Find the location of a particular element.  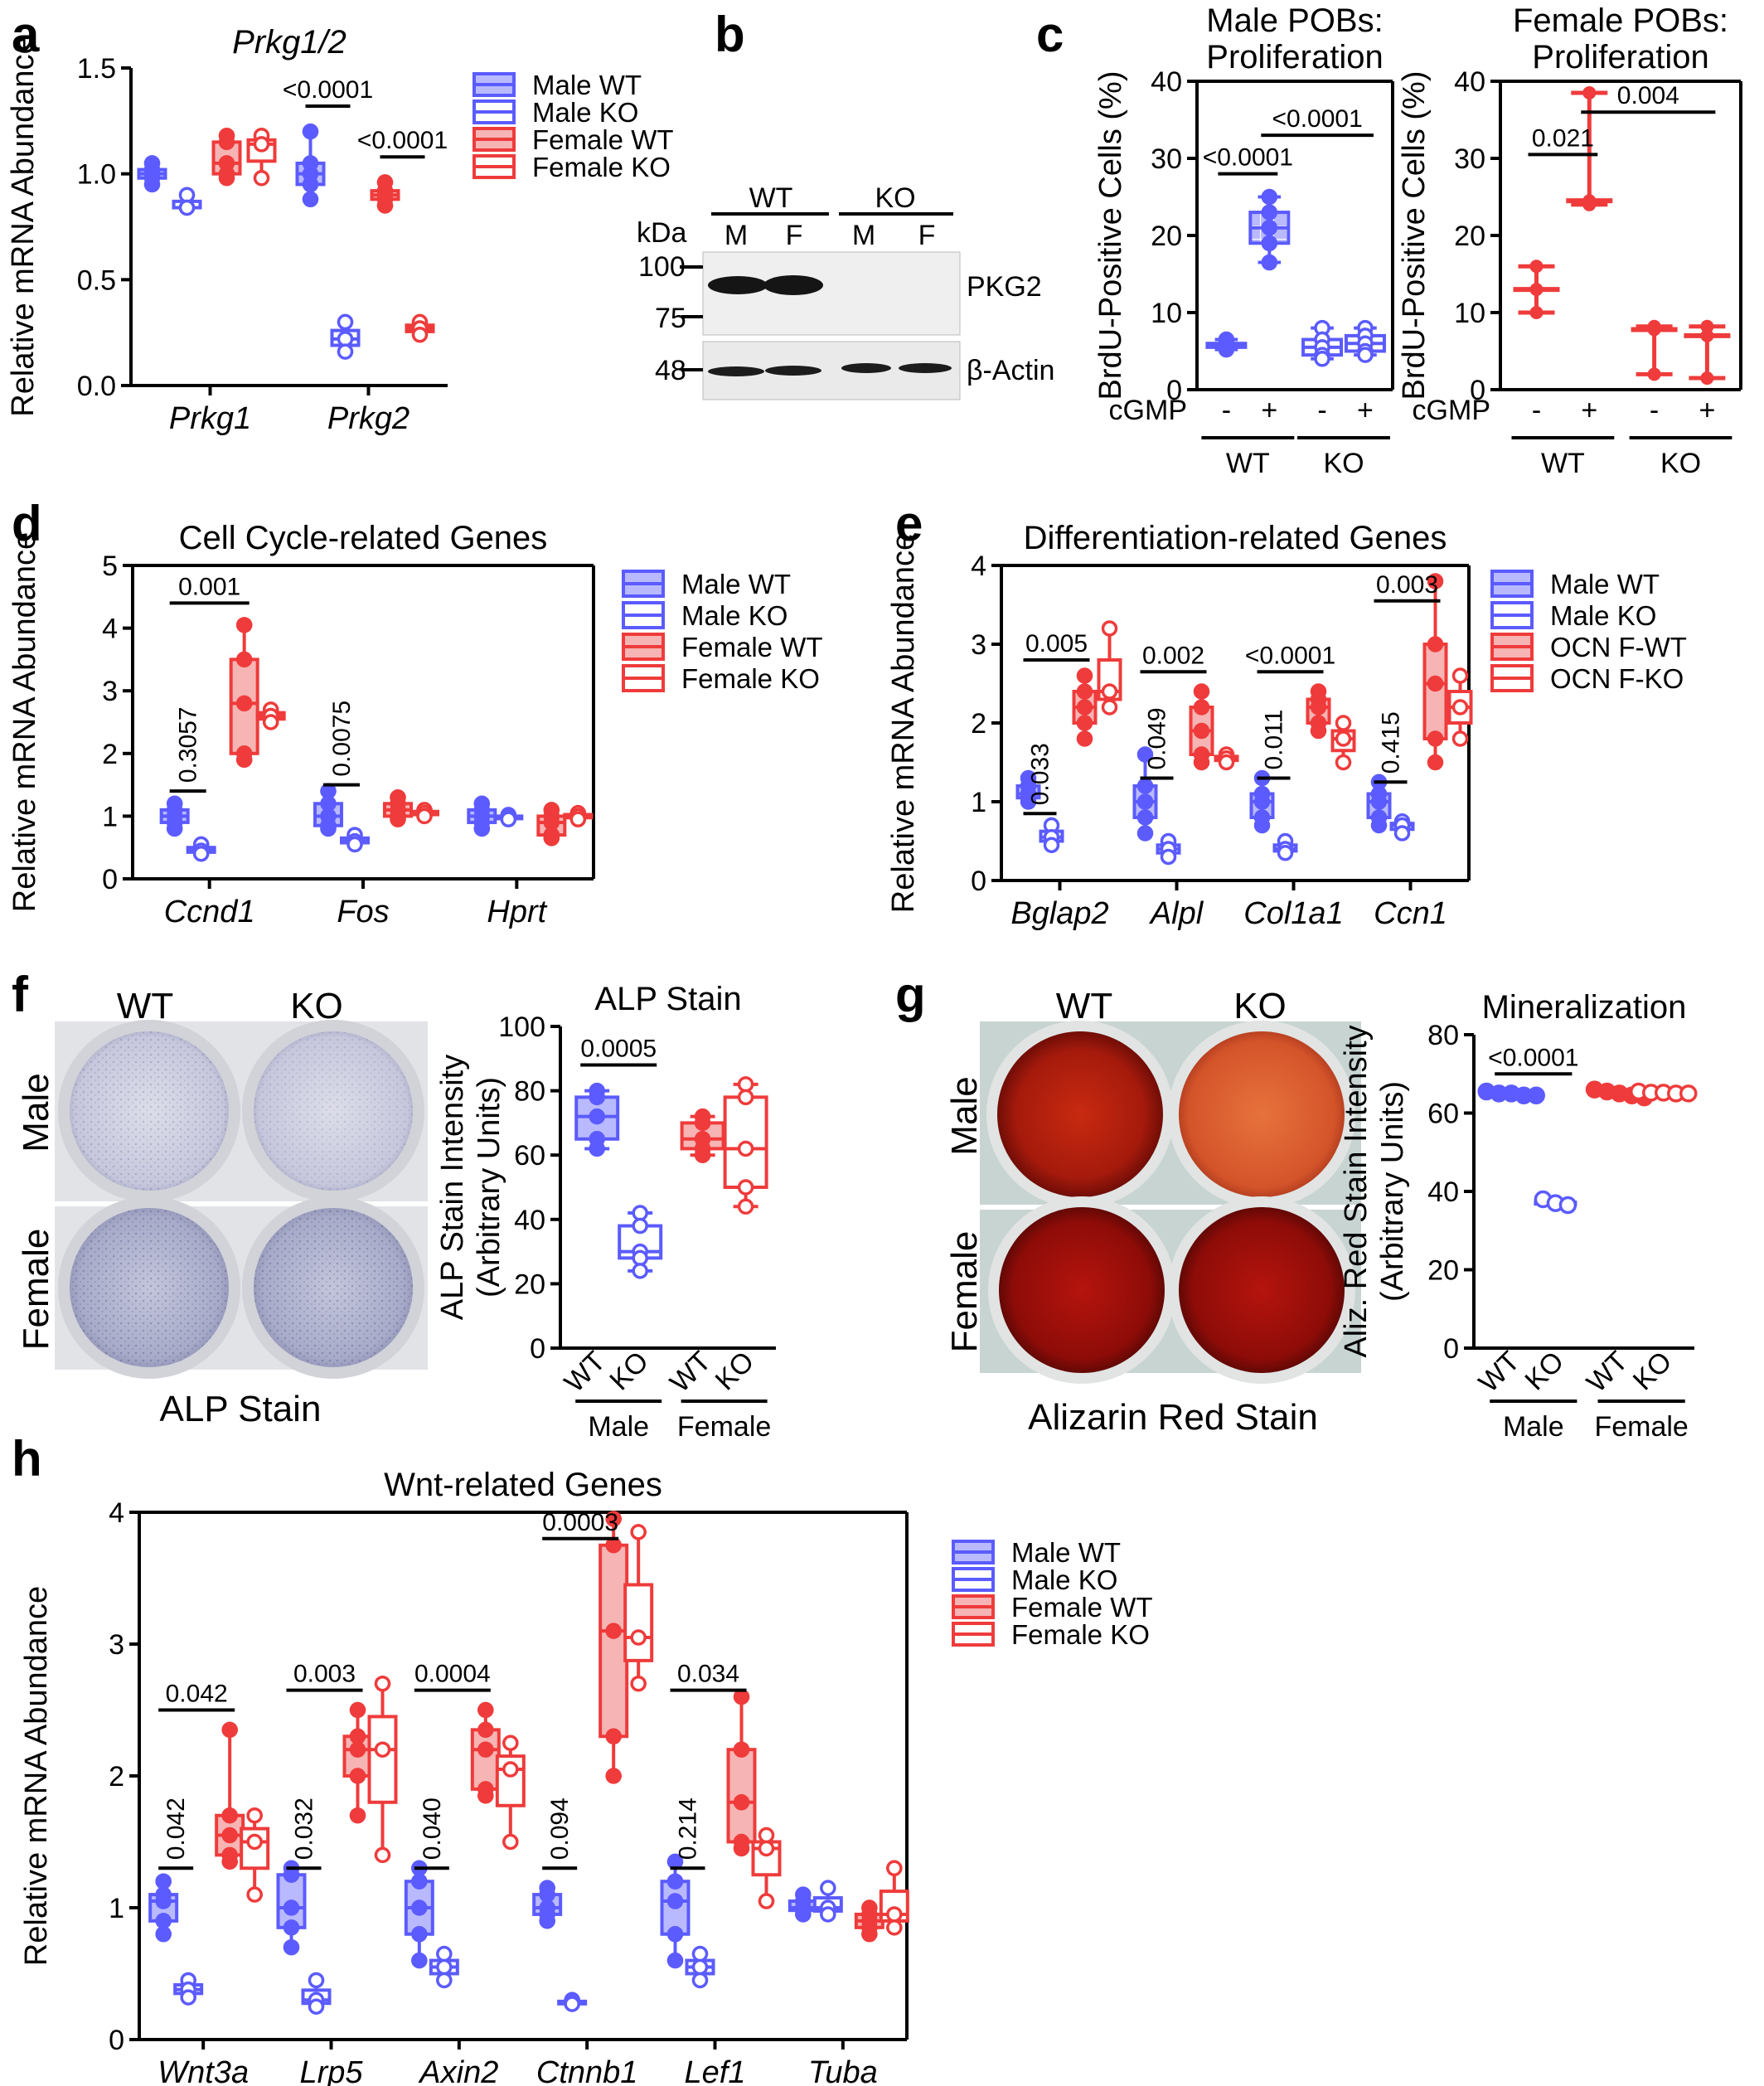

f-x-tick-label: KO is located at coordinates (629, 1371).